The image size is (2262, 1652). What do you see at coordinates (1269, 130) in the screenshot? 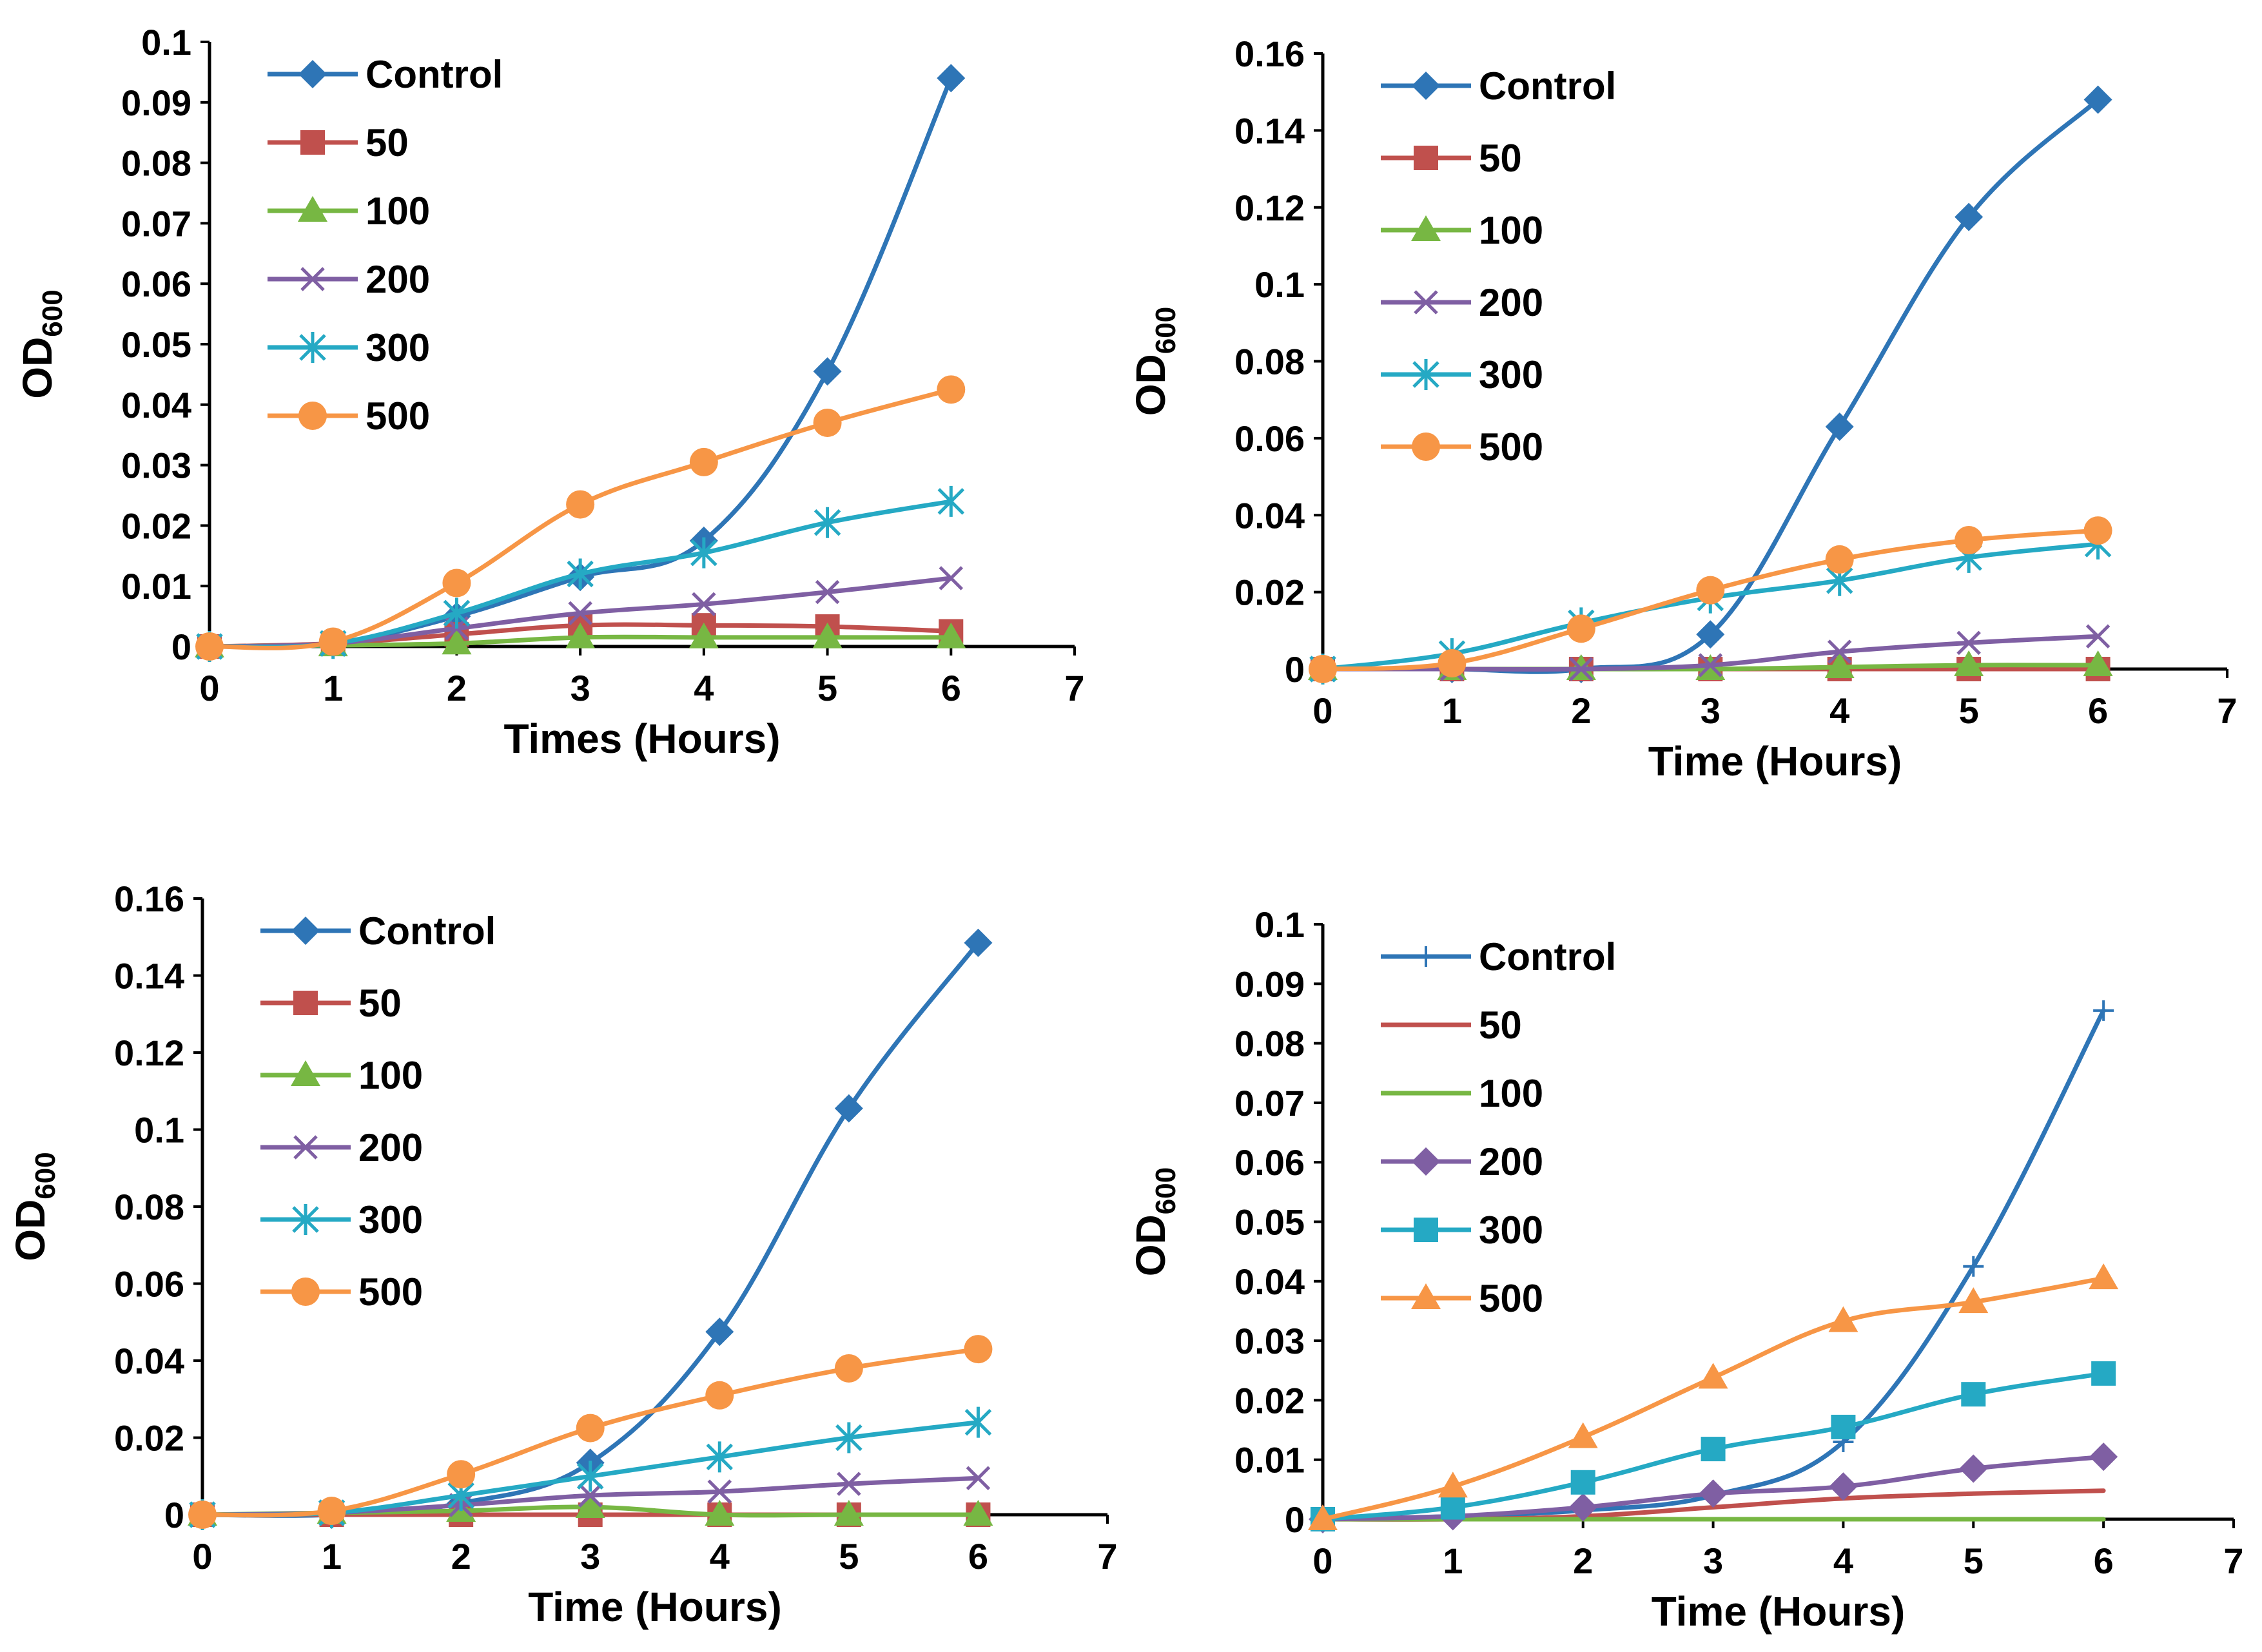
I see `y-tick-label: 0.14` at bounding box center [1269, 130].